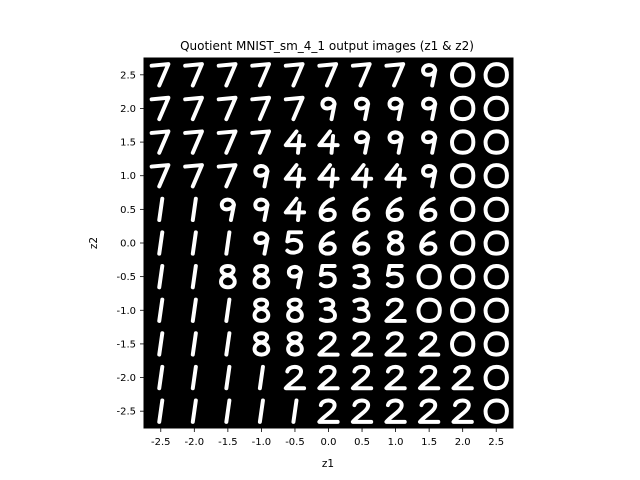 The width and height of the screenshot is (640, 480). What do you see at coordinates (128, 210) in the screenshot?
I see `y-tick-label: 0.5` at bounding box center [128, 210].